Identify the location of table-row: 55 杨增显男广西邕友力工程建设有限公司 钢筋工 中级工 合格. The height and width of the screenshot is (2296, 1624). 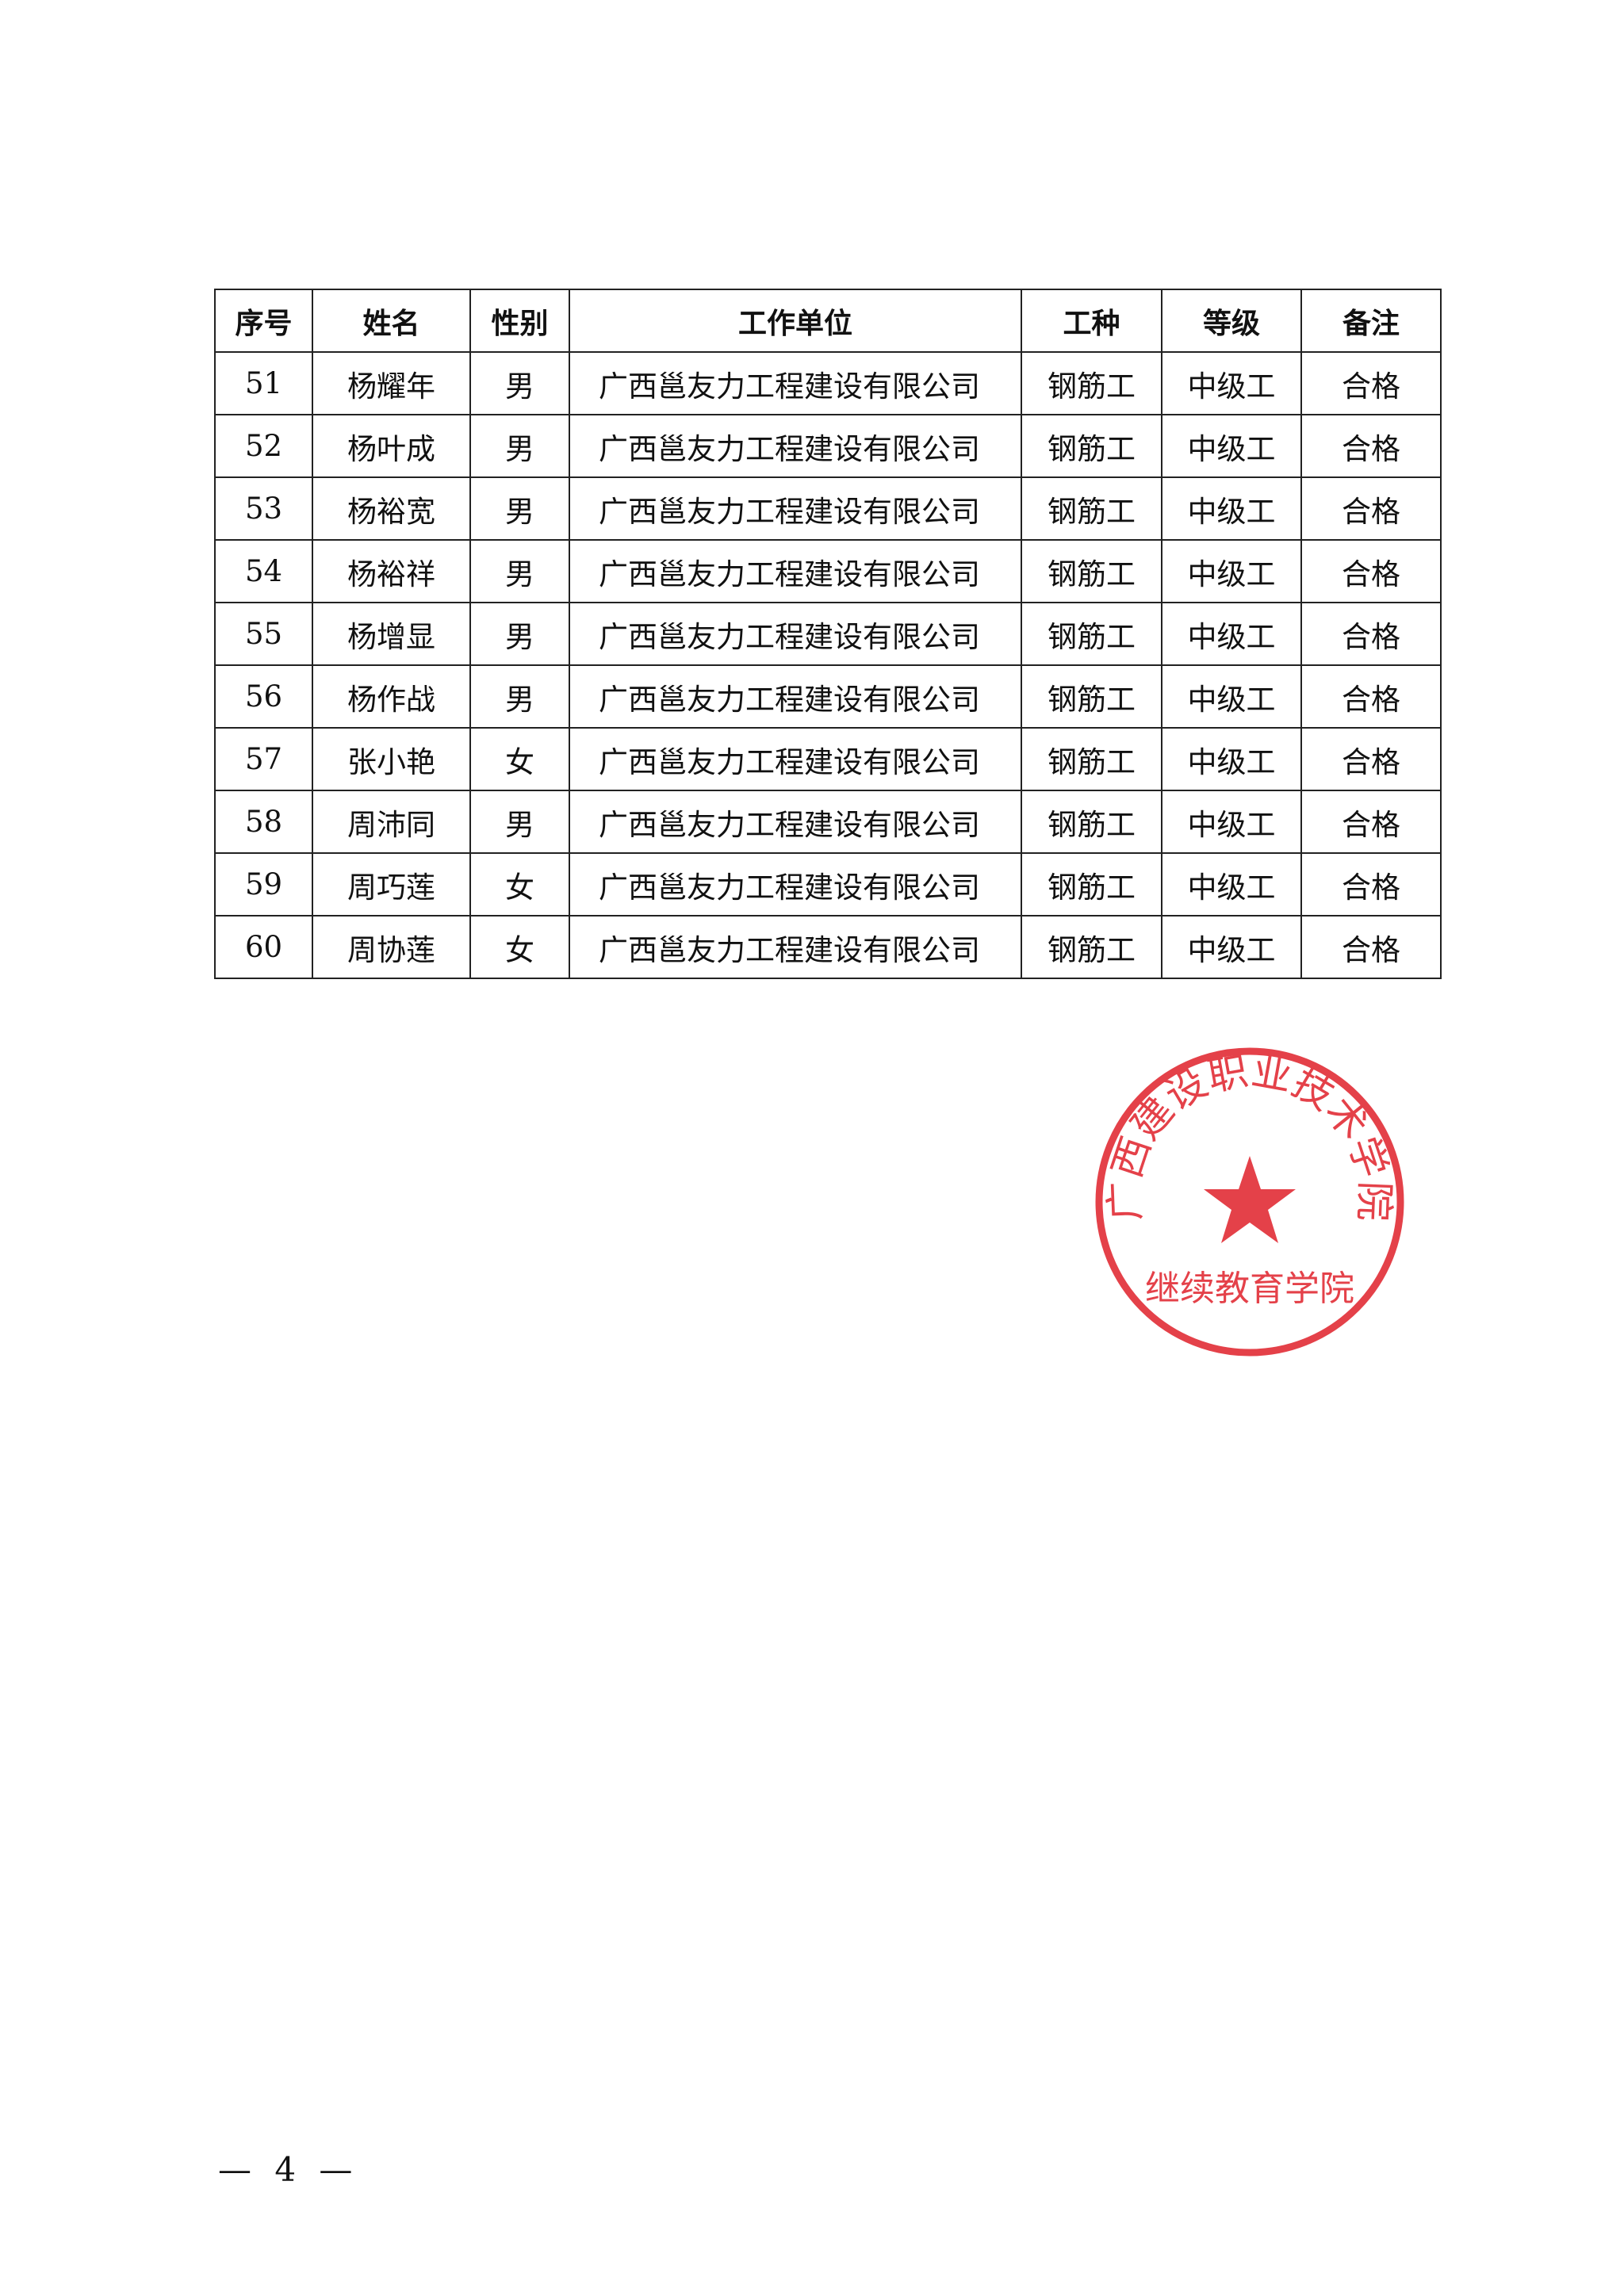
(828, 634).